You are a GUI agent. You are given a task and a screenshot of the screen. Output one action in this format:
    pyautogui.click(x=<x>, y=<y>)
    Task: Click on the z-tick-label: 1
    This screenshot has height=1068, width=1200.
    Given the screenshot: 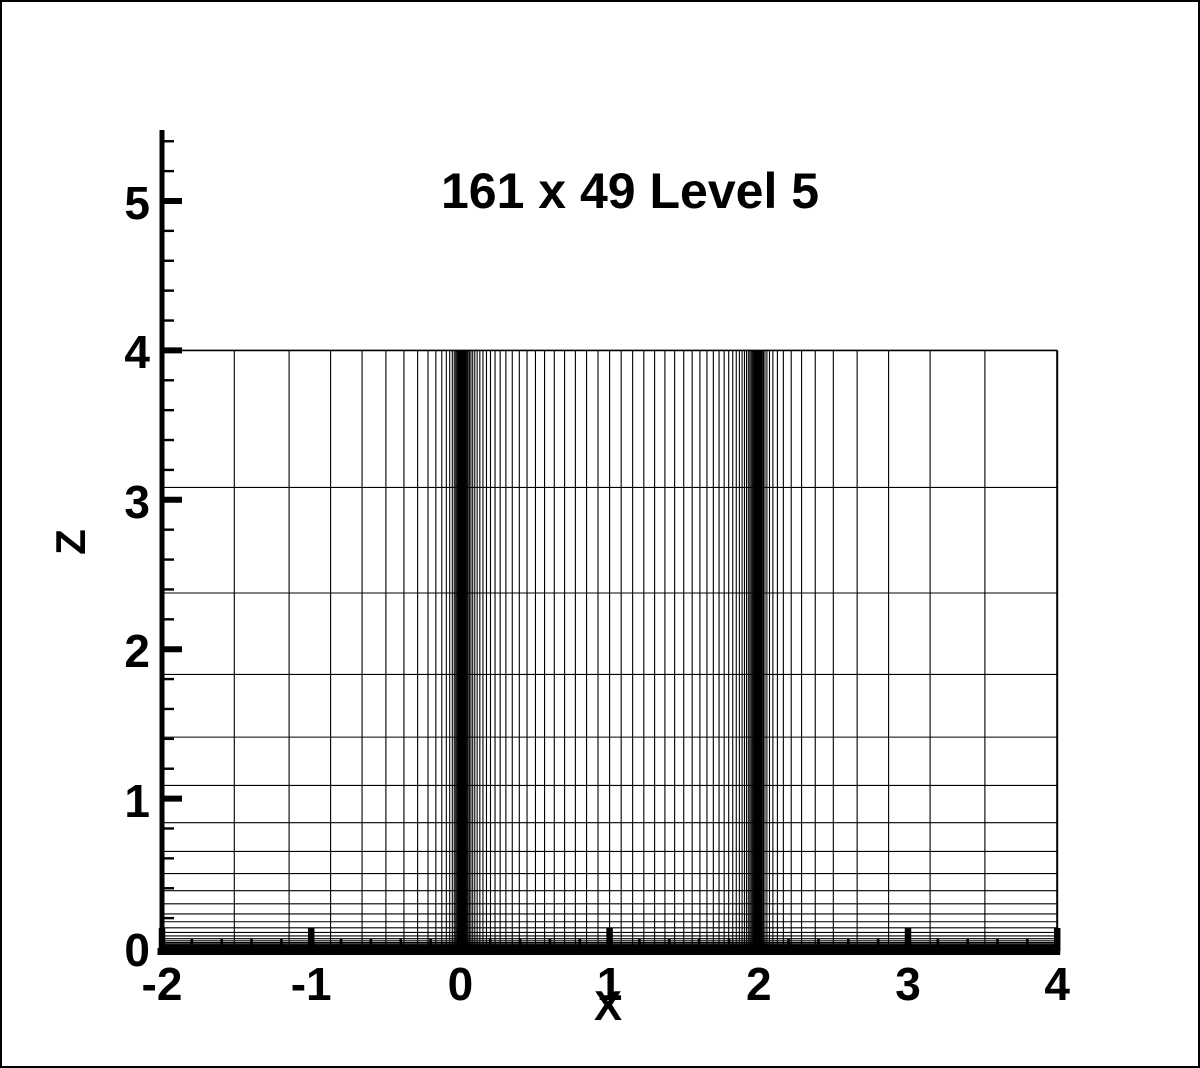 What is the action you would take?
    pyautogui.click(x=137, y=800)
    